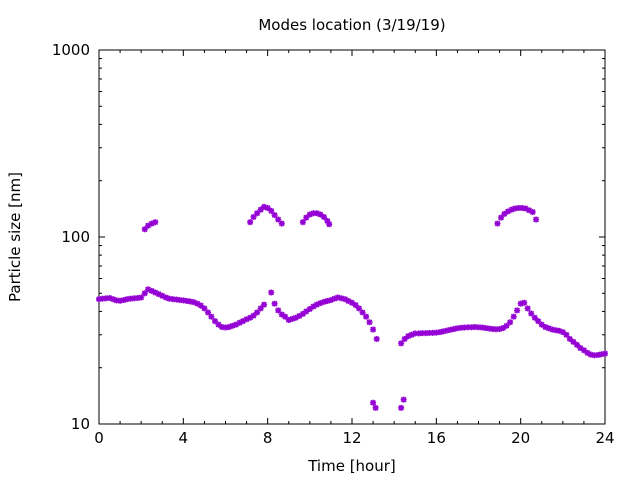 This screenshot has height=480, width=640. What do you see at coordinates (75, 237) in the screenshot?
I see `y-tick-label: 100` at bounding box center [75, 237].